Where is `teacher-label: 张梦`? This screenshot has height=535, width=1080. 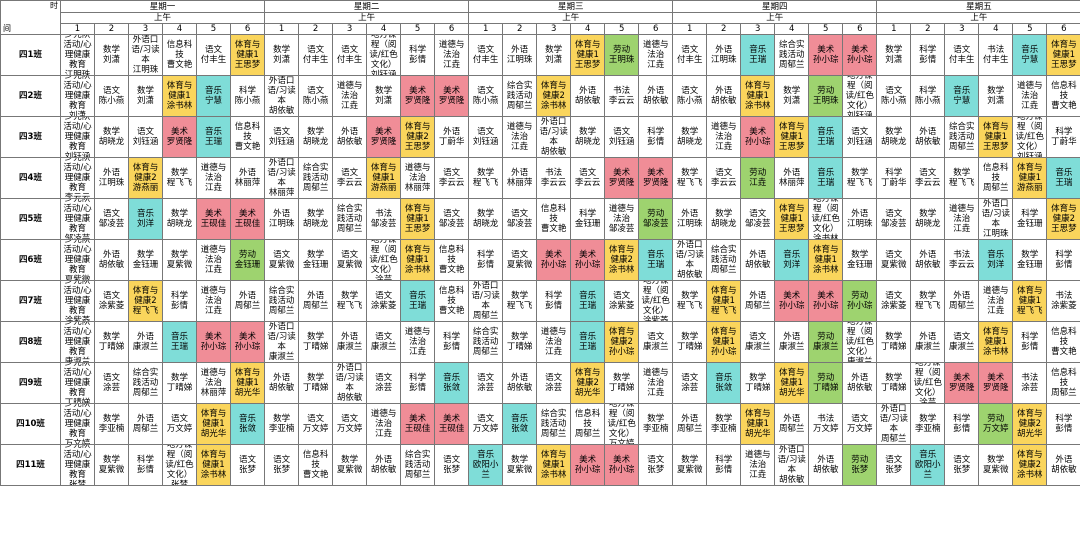
teacher-label: 张梦 is located at coordinates (860, 470).